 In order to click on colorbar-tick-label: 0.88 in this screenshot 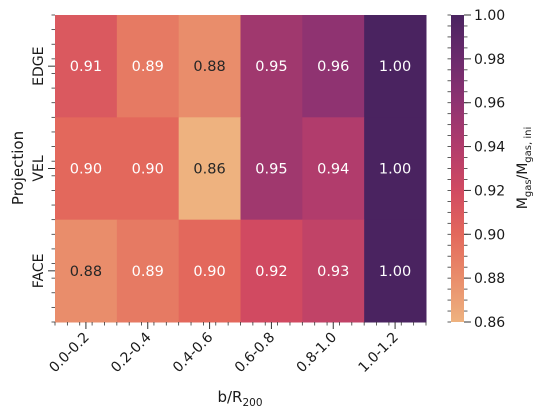, I will do `click(489, 279)`.